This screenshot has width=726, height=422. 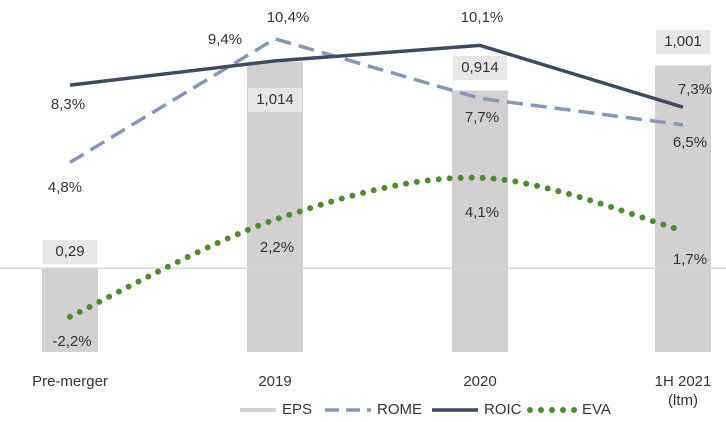 I want to click on value-label: -2,2%, so click(x=71, y=341).